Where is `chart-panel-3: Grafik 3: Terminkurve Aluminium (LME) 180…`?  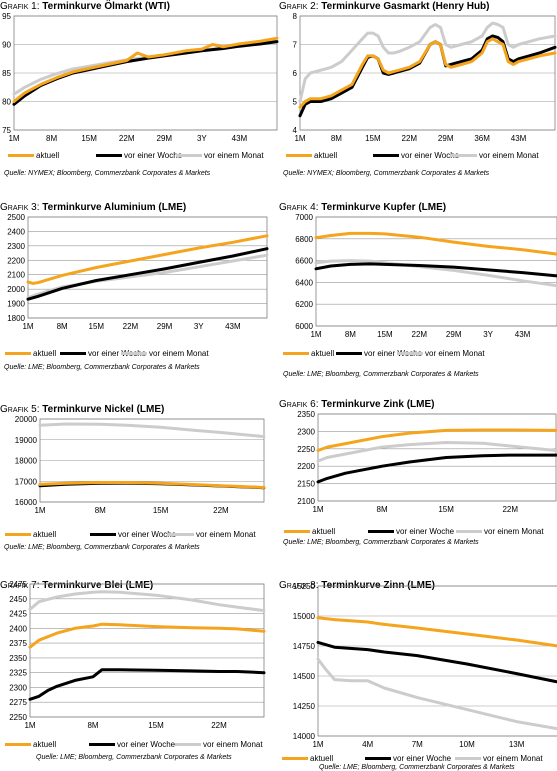
chart-panel-3: Grafik 3: Terminkurve Aluminium (LME) 180… is located at coordinates (139, 287).